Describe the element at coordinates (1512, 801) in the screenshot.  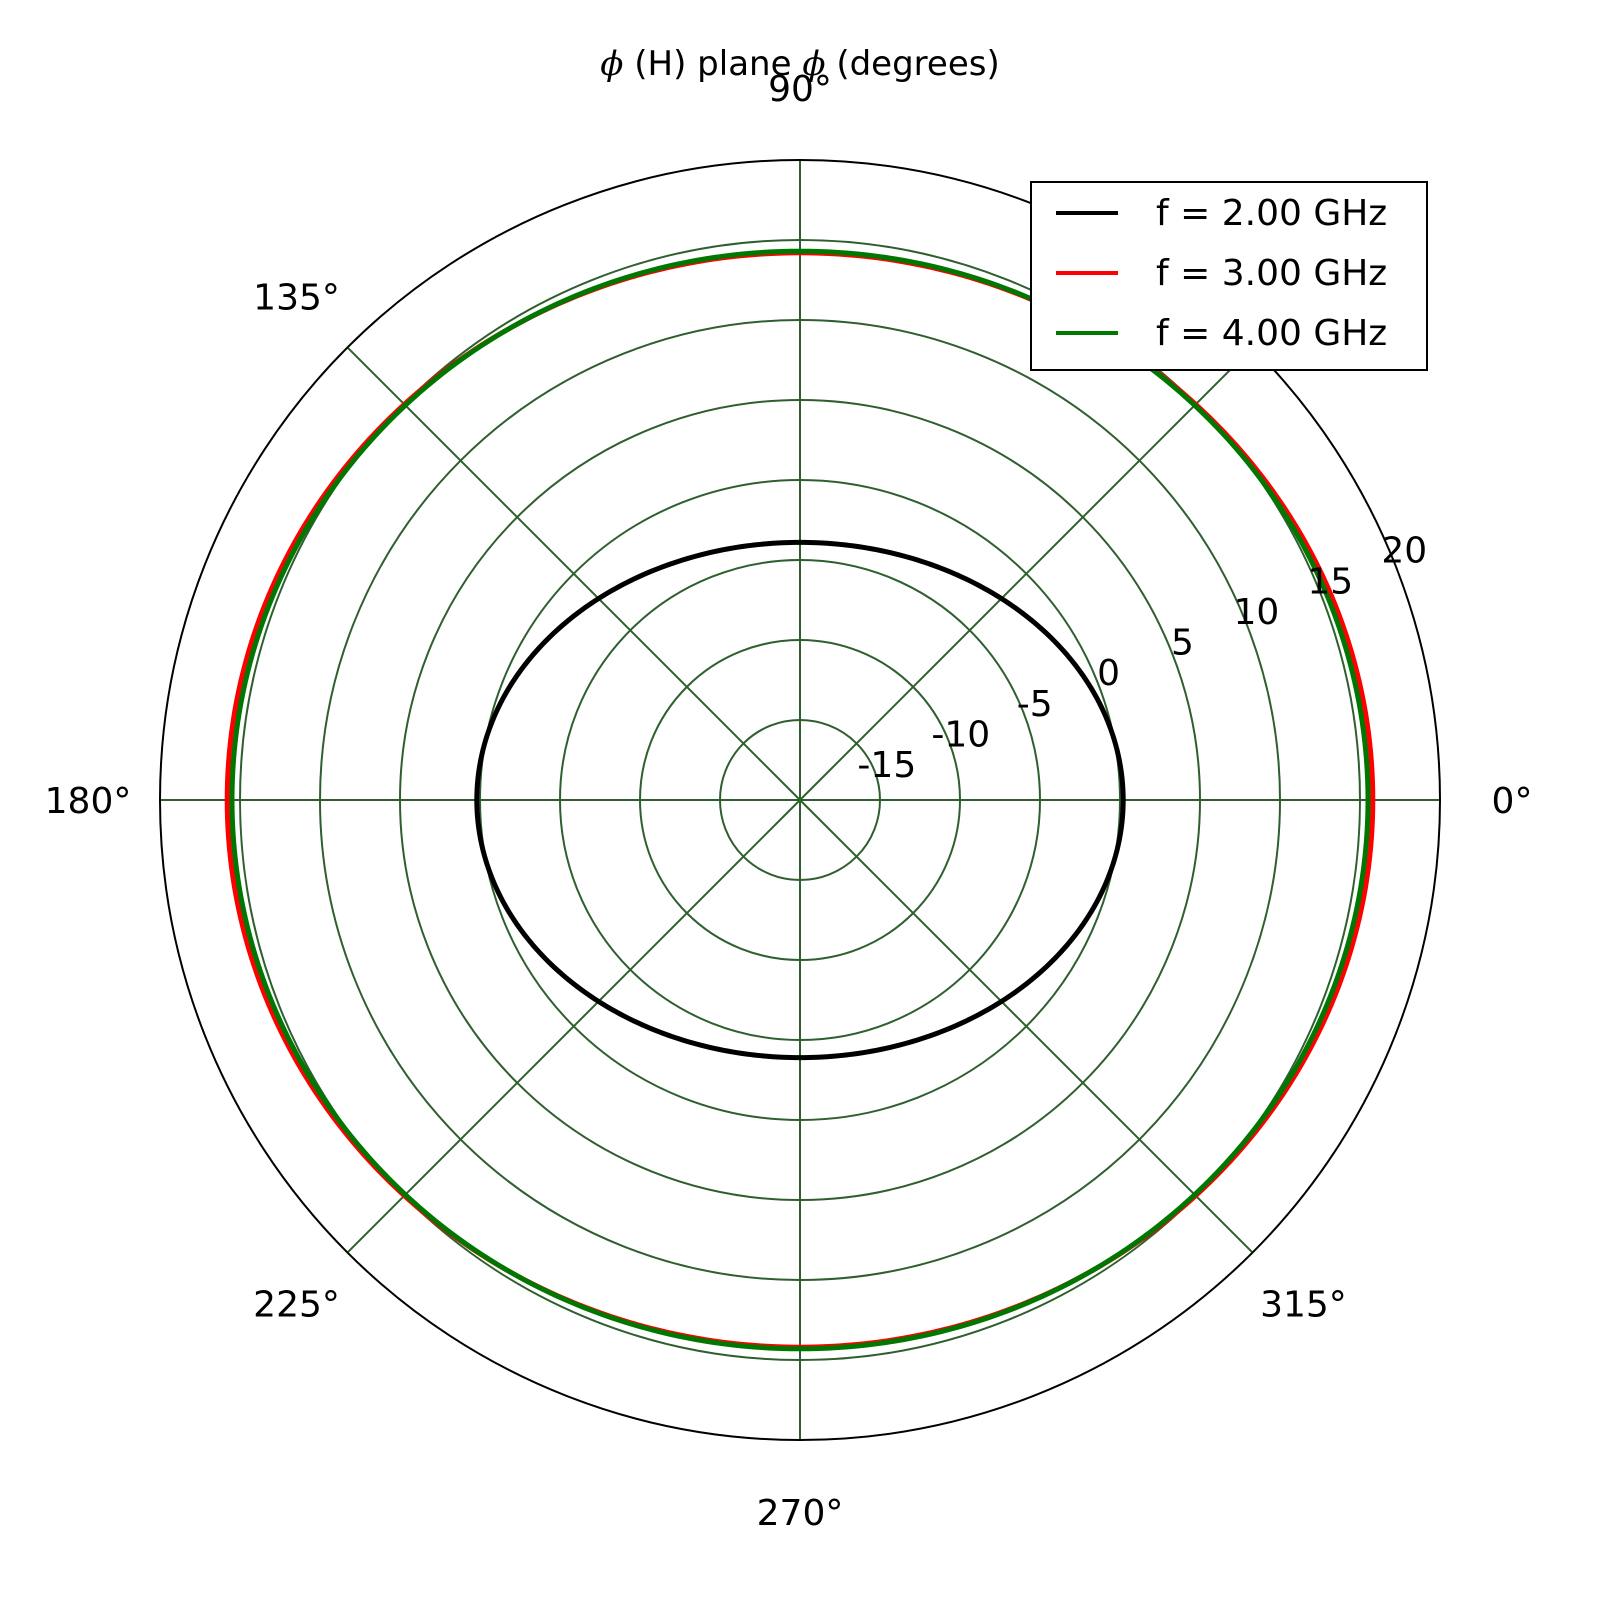
I see `theta-tick-label: 0°` at that location.